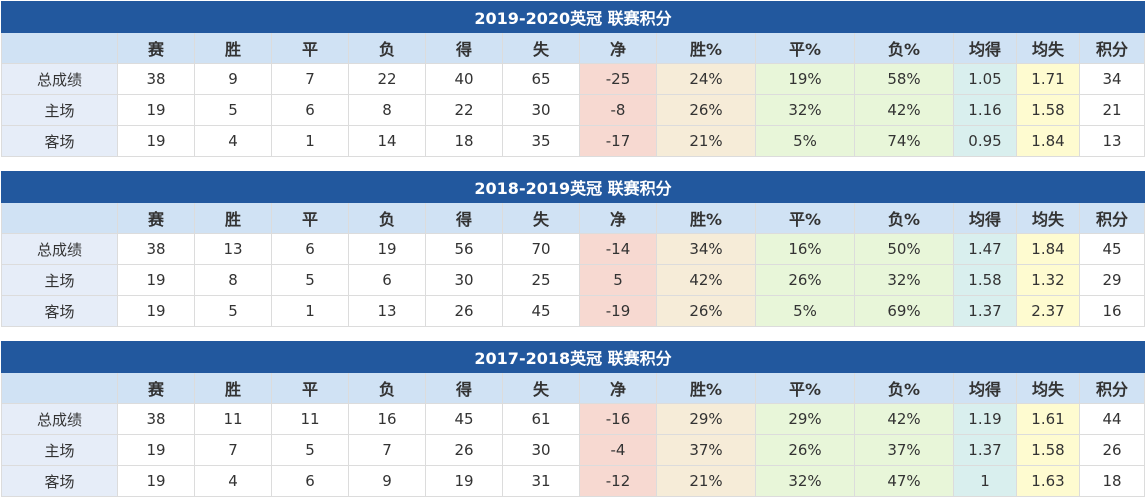 Image resolution: width=1146 pixels, height=502 pixels. I want to click on cell: 42%, so click(706, 280).